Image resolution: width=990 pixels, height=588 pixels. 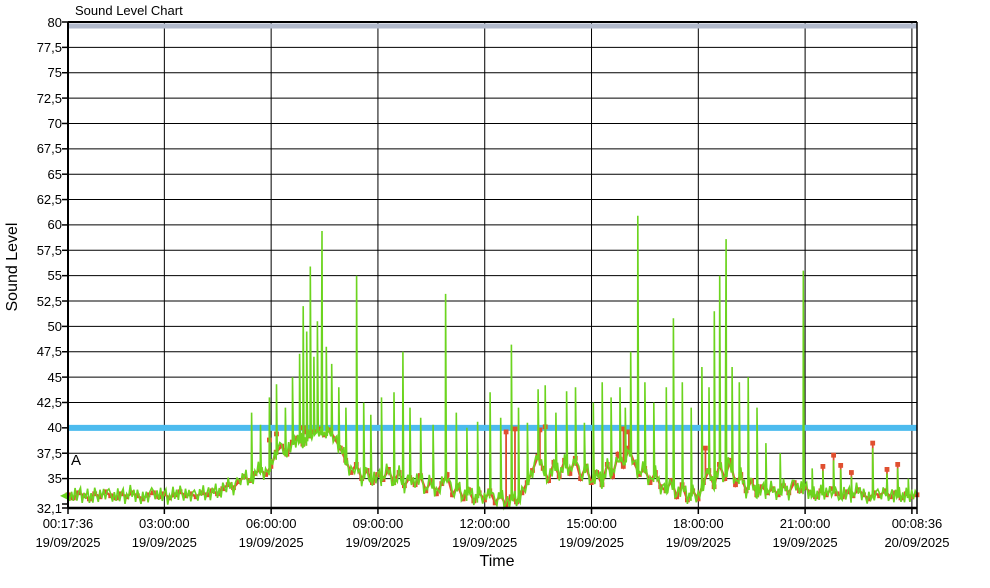 I want to click on x-tick-label: 21:00:00 19/09/2025, so click(x=805, y=533).